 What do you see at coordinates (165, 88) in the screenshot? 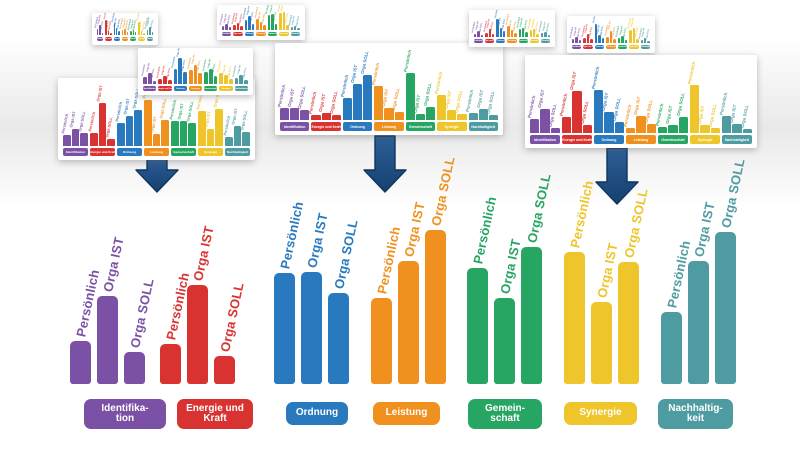
I see `mini-category-pill: Energie und Kraft` at bounding box center [165, 88].